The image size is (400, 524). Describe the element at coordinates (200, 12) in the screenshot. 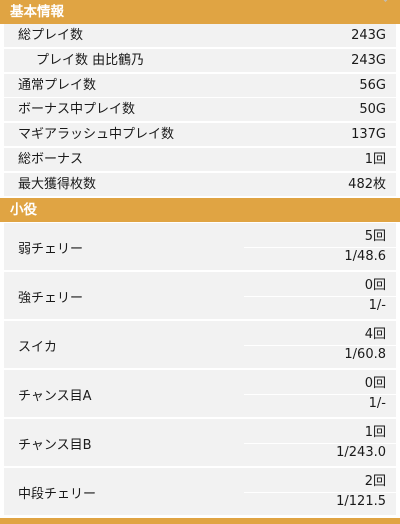

I see `basic-info-header: 基本情報` at that location.